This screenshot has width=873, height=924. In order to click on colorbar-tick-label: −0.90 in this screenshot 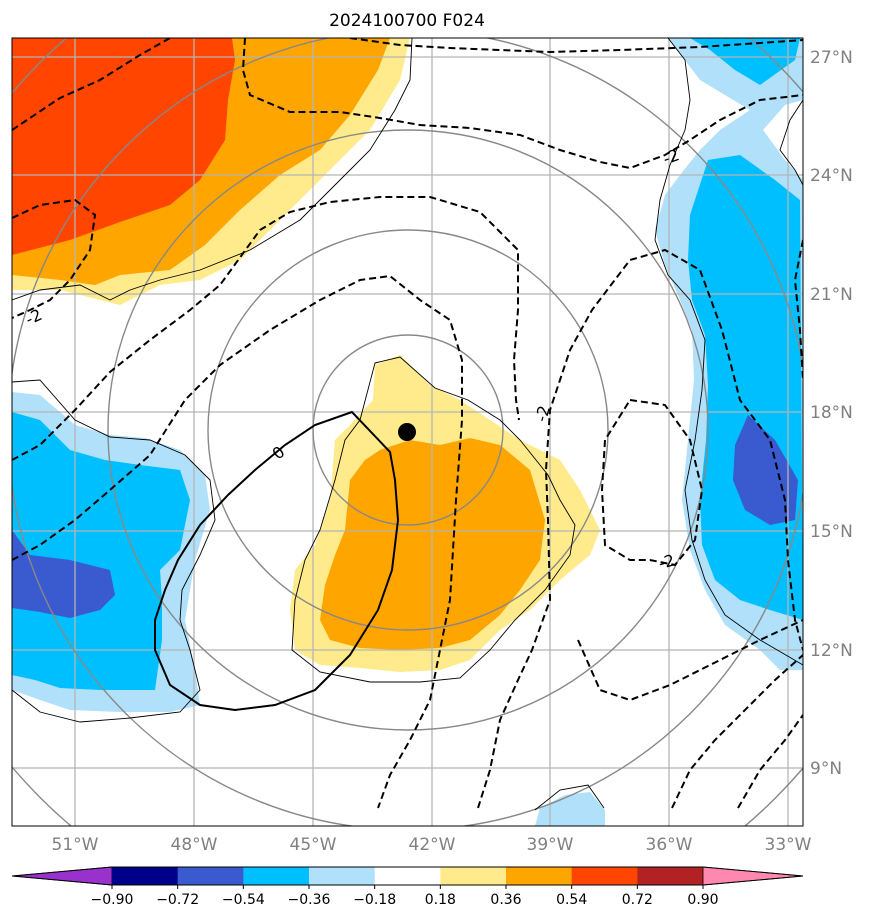, I will do `click(112, 900)`.